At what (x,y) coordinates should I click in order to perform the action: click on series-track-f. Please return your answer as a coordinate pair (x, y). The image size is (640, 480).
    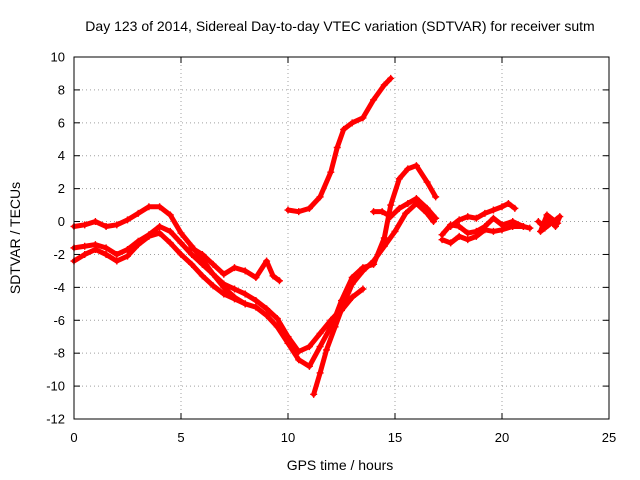
    Looking at the image, I should click on (374, 298).